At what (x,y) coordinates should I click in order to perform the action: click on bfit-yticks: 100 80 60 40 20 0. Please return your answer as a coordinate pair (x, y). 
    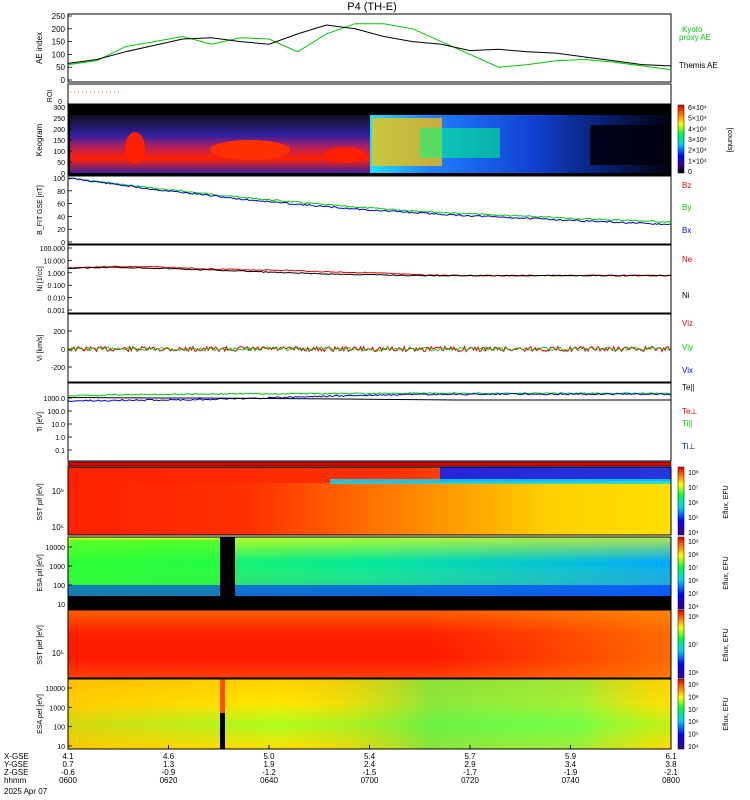
    Looking at the image, I should click on (62, 211).